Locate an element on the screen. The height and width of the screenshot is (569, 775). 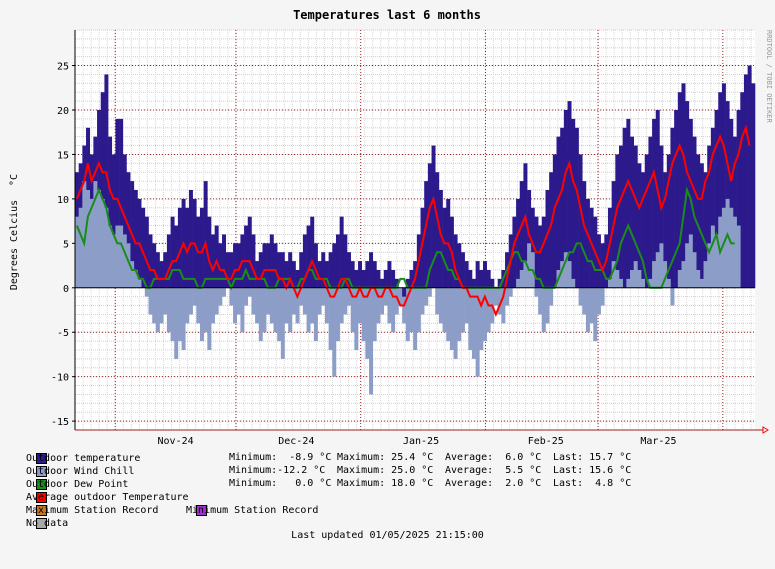
legend-label: Outdoor Wind Chill is located at coordinates (80, 471).